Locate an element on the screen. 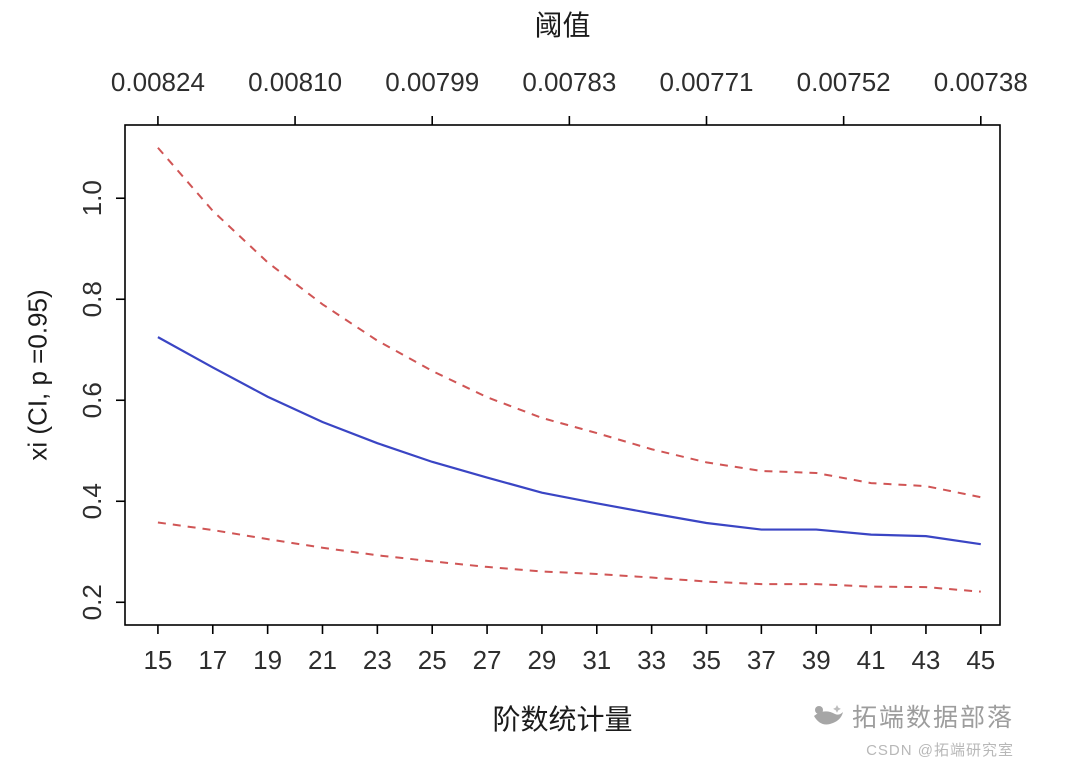 This screenshot has width=1080, height=771. x-tick-label: 19 is located at coordinates (267, 660).